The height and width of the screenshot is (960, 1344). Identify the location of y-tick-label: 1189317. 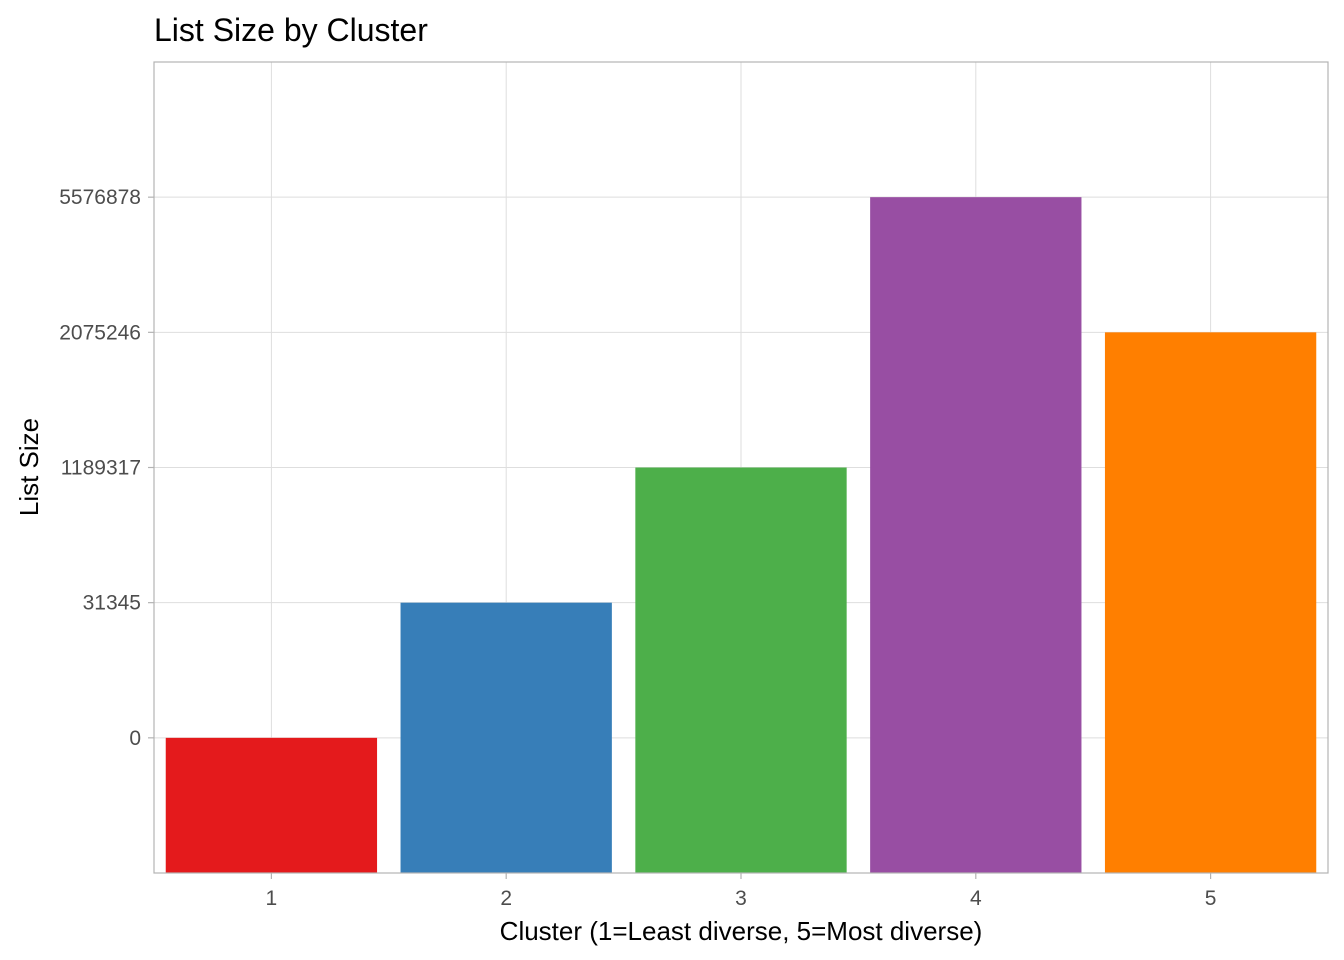
(101, 468).